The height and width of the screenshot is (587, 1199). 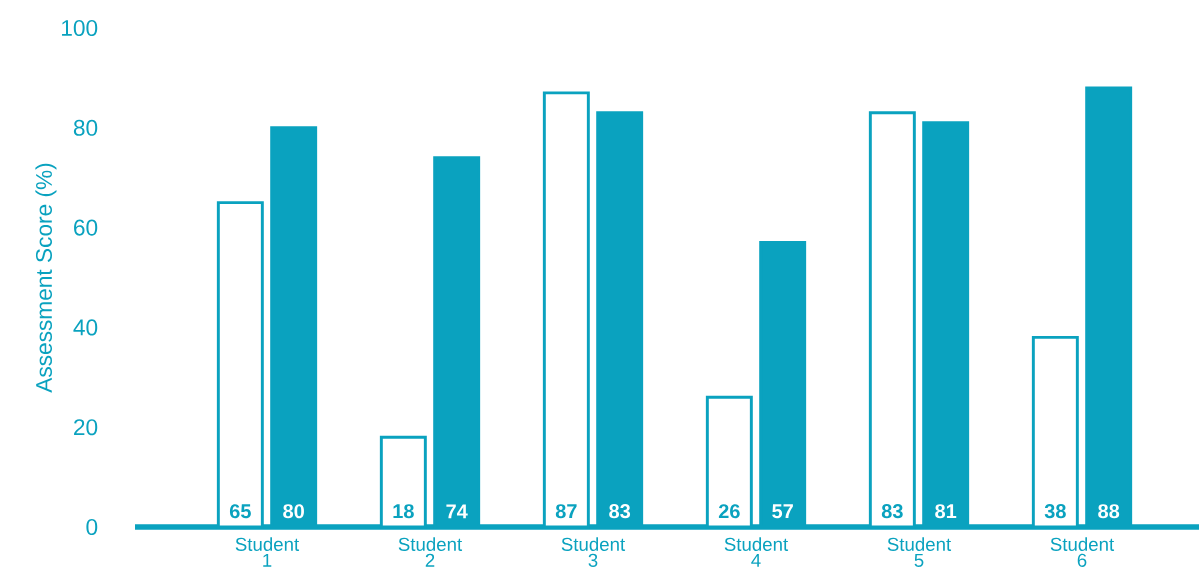 What do you see at coordinates (430, 552) in the screenshot?
I see `x-tick-label: Student 2` at bounding box center [430, 552].